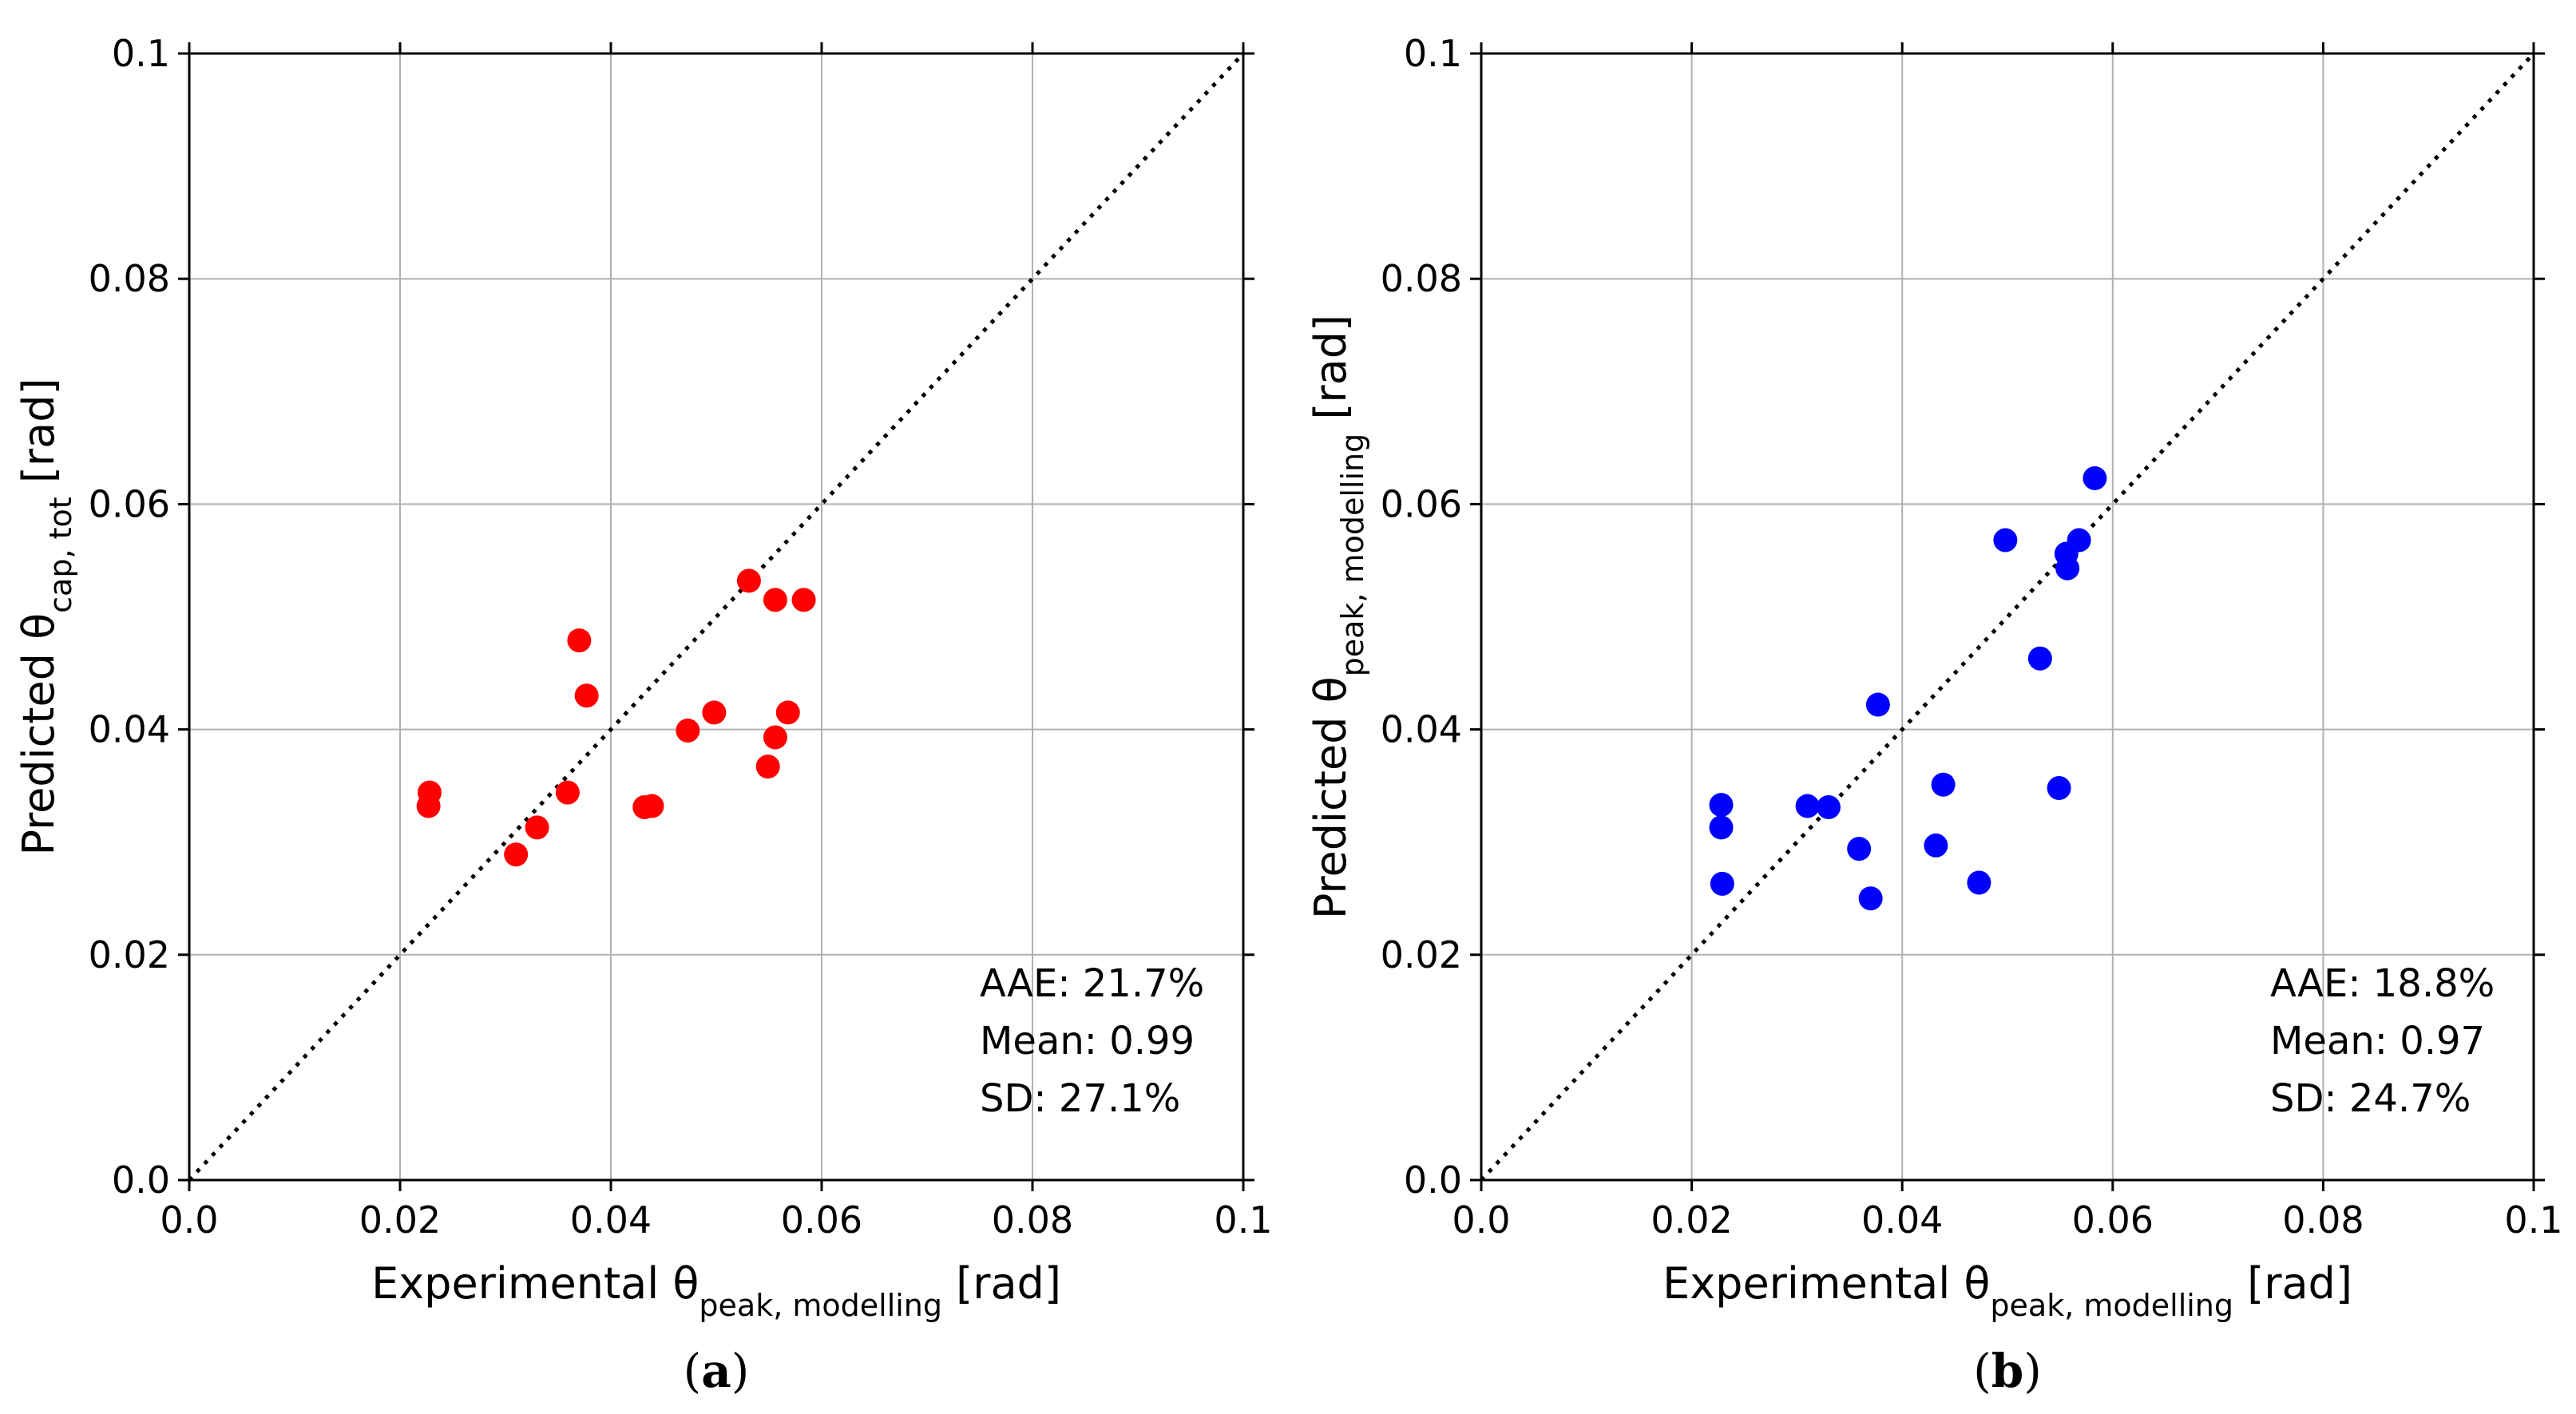  I want to click on caption-letter: b, so click(2007, 1371).